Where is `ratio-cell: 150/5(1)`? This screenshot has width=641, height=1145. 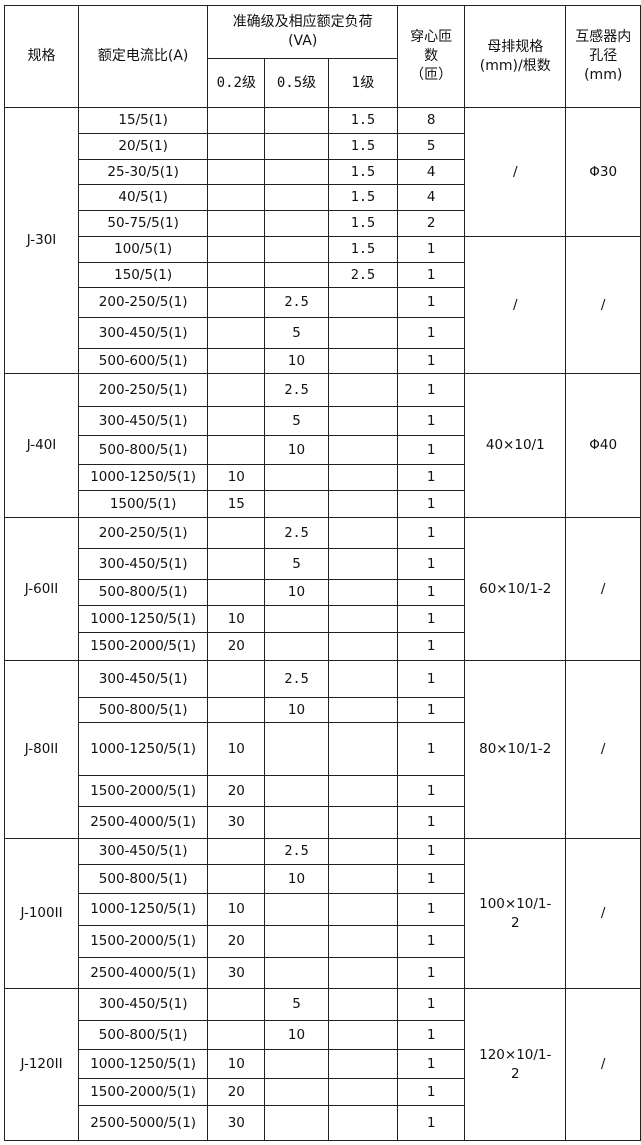
ratio-cell: 150/5(1) is located at coordinates (143, 275).